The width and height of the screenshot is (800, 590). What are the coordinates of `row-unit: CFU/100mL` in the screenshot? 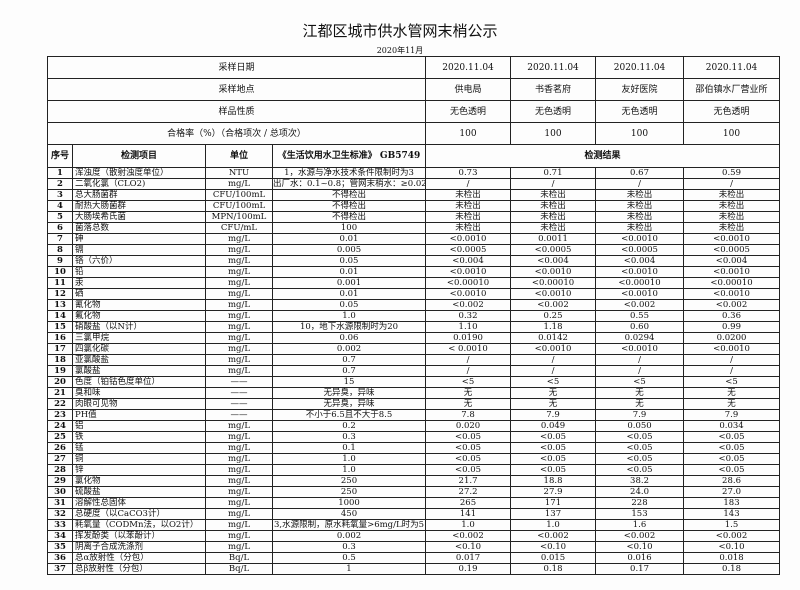 It's located at (239, 195).